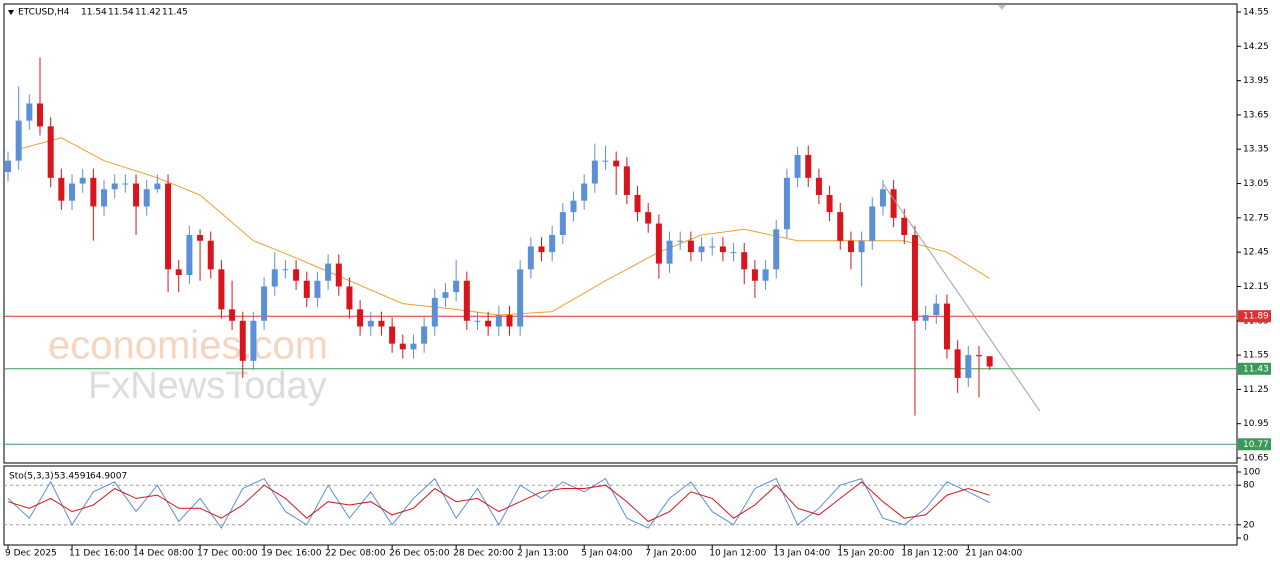 The image size is (1280, 567). Describe the element at coordinates (31, 554) in the screenshot. I see `x-tick-label: 9 Dec 2025` at that location.